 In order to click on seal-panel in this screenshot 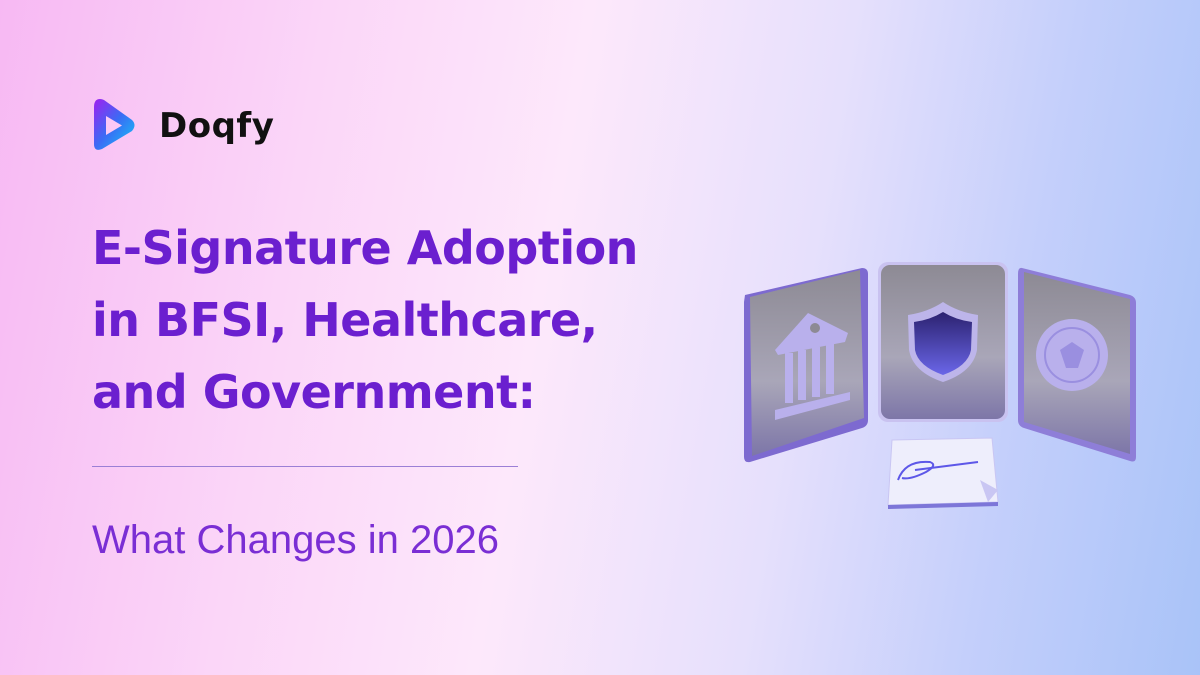, I will do `click(1077, 364)`.